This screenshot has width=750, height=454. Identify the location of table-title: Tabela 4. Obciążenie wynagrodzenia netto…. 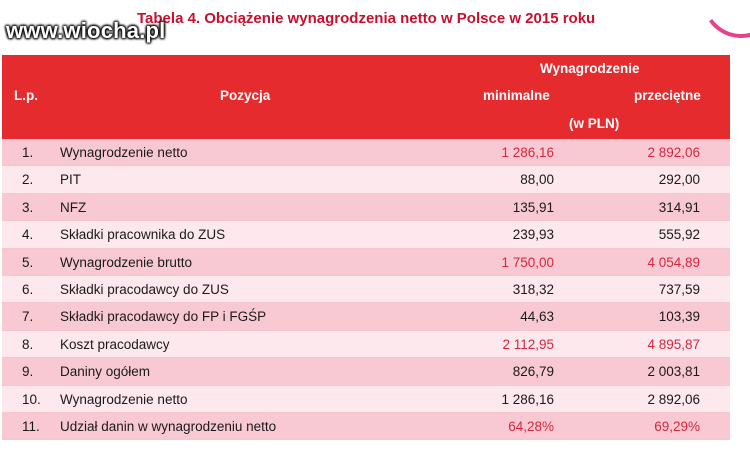
(366, 18).